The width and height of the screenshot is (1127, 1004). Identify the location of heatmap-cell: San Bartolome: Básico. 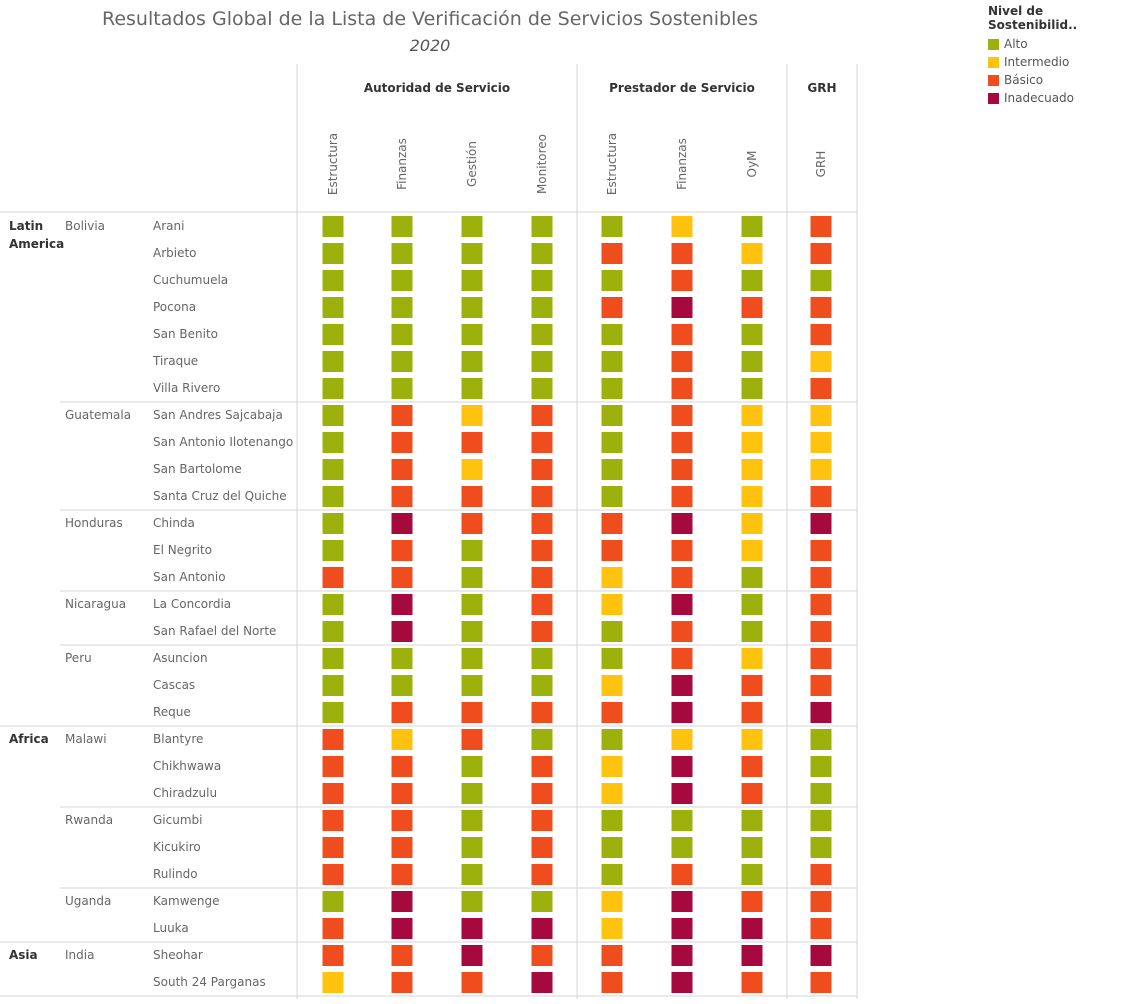
(542, 469).